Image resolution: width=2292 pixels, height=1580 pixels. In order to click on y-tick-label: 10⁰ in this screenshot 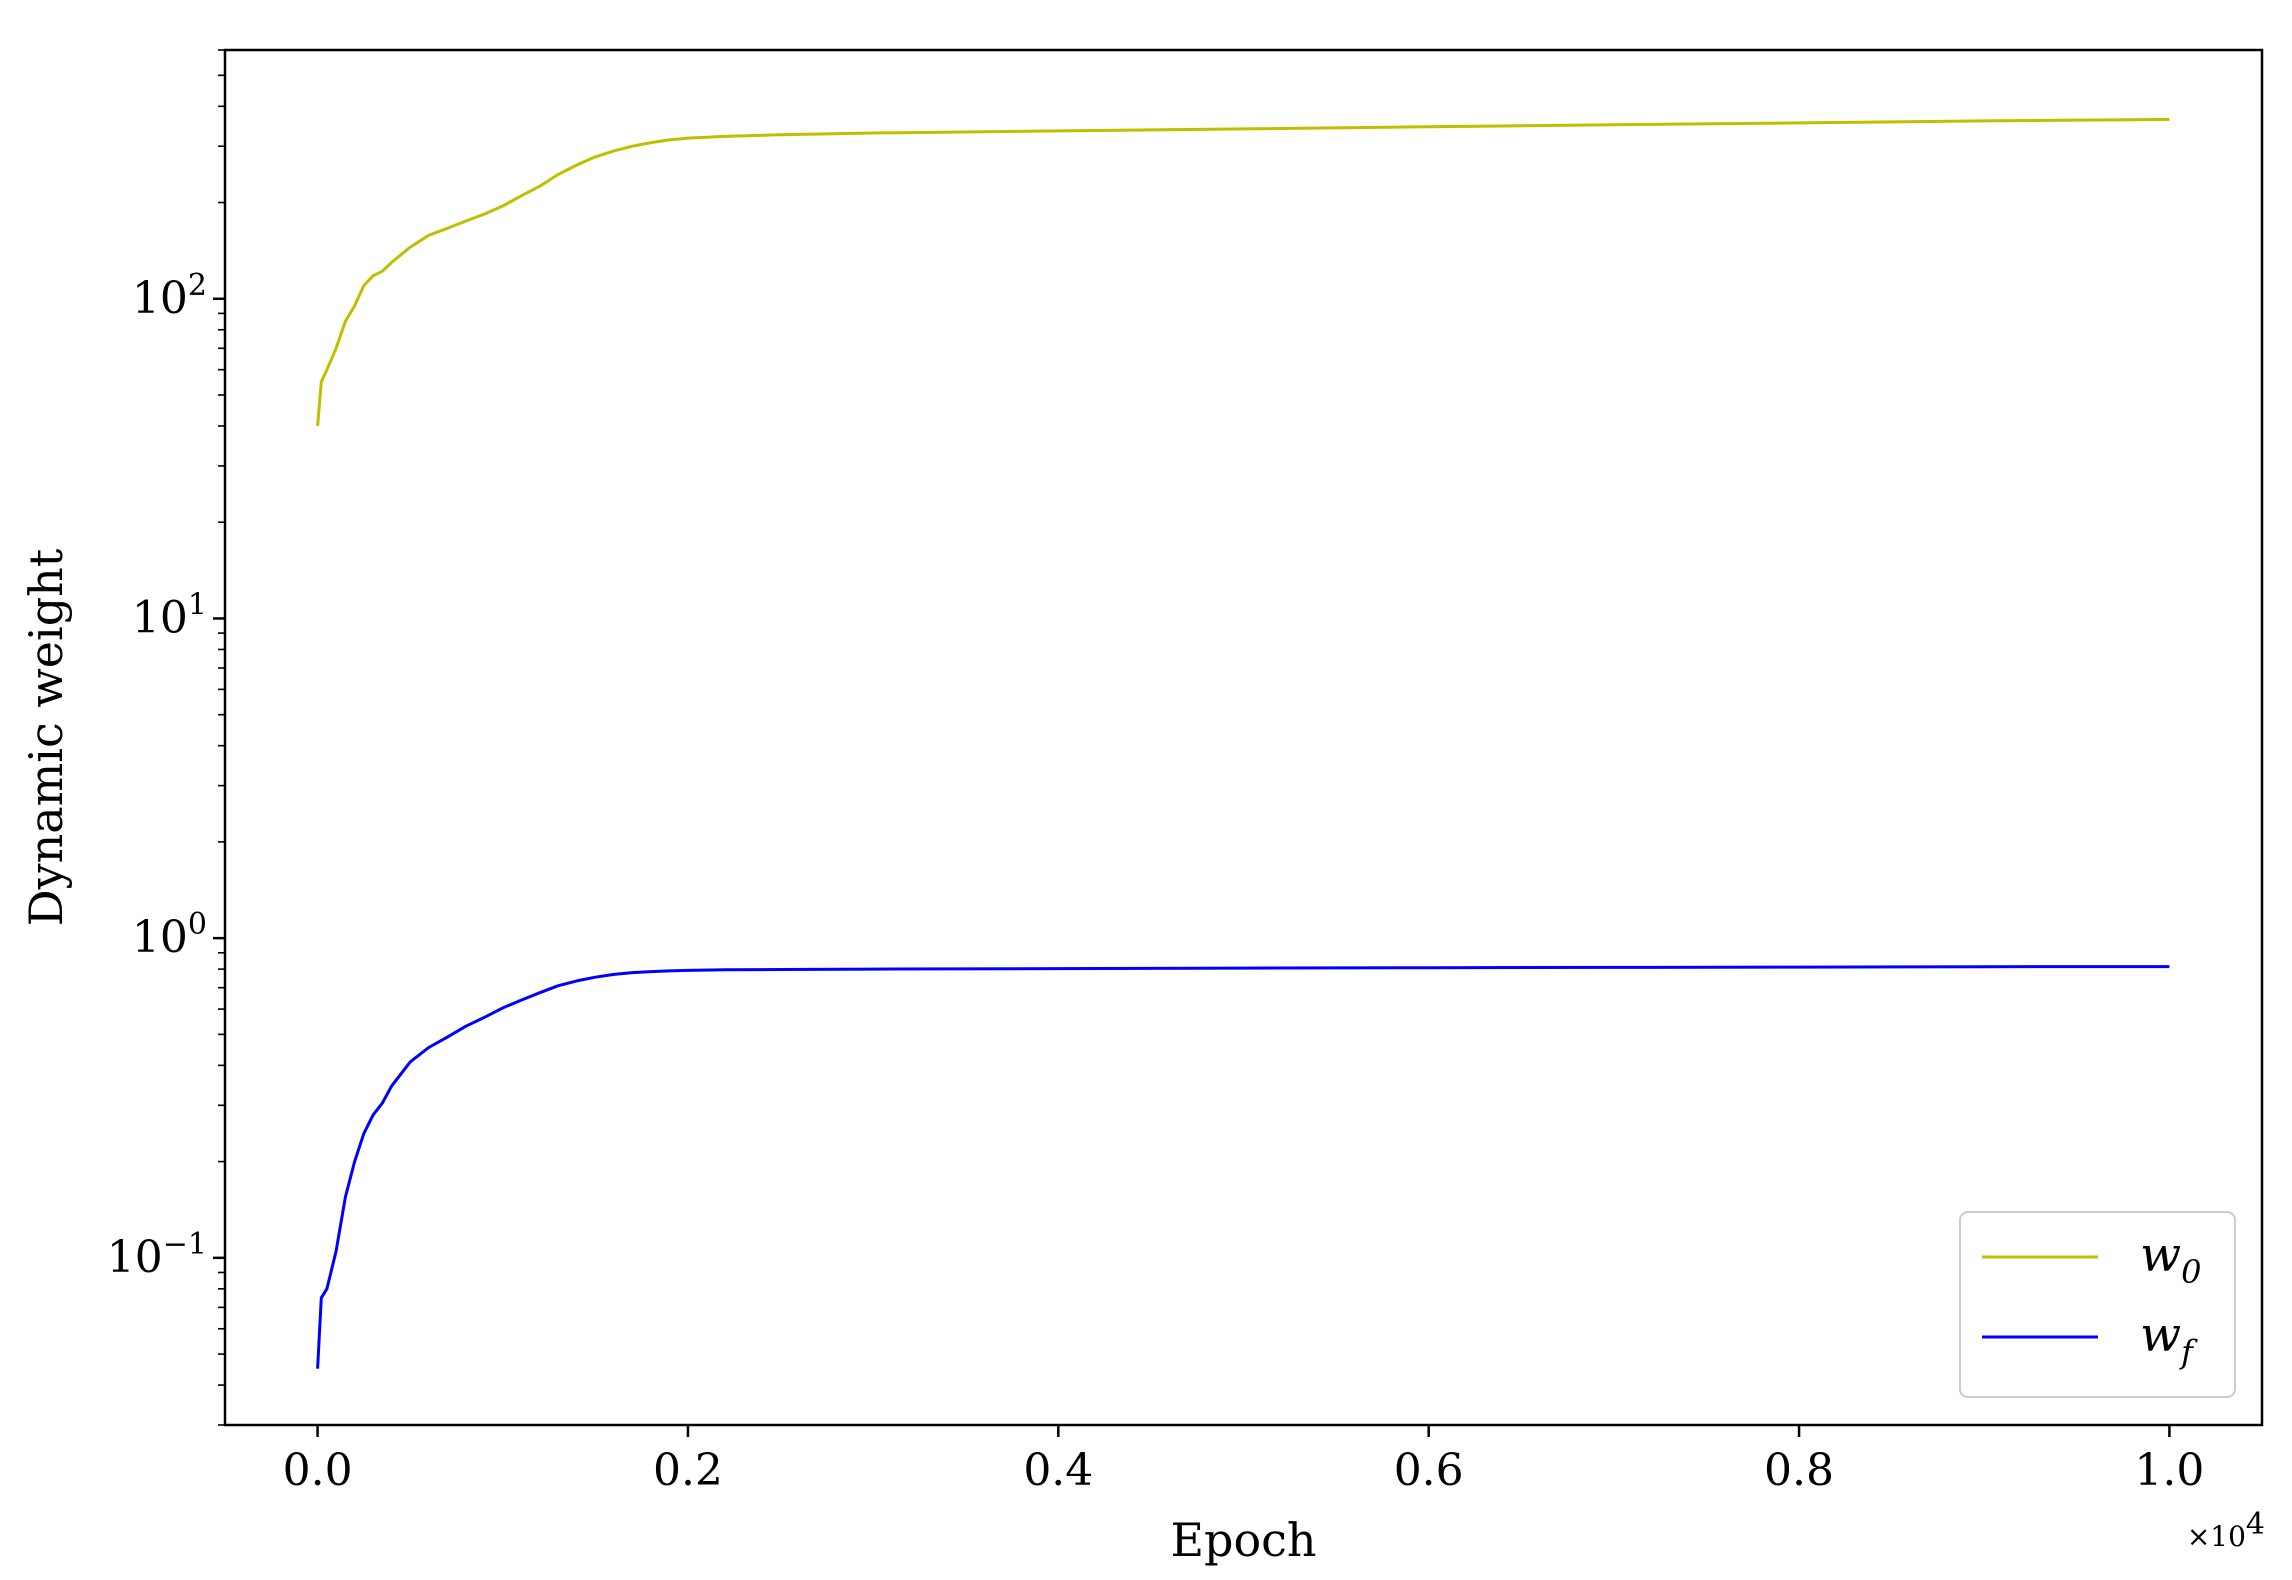, I will do `click(169, 935)`.